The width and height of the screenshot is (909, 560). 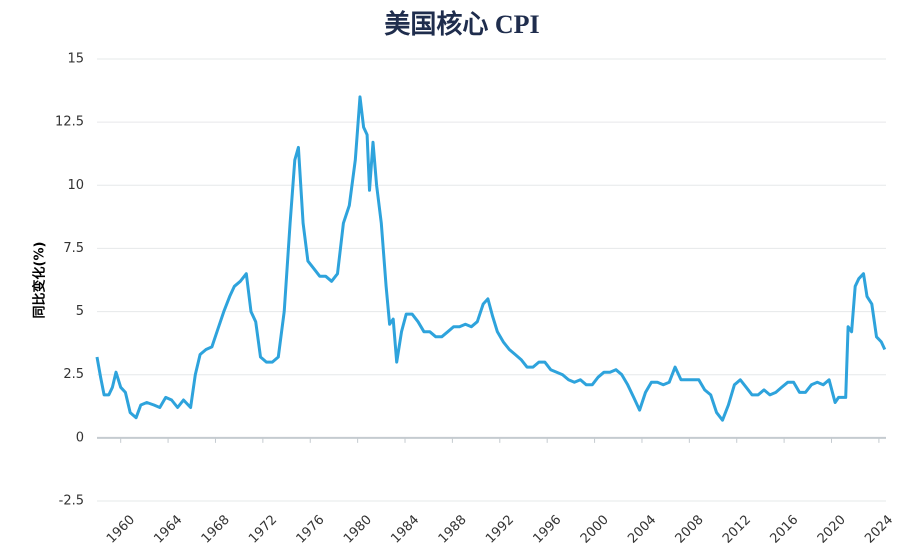 What do you see at coordinates (80, 311) in the screenshot?
I see `y-tick-label: 5` at bounding box center [80, 311].